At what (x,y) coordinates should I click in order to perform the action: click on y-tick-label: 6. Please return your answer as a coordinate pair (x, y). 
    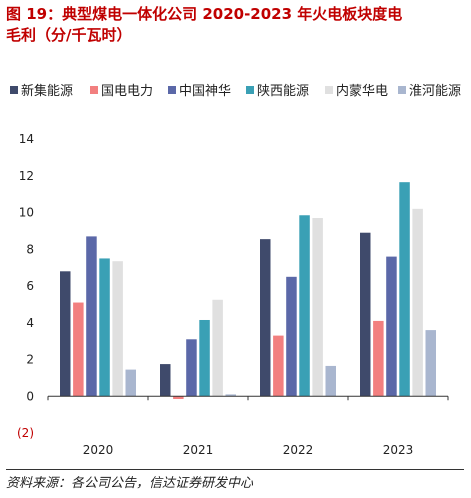
    Looking at the image, I should click on (30, 286).